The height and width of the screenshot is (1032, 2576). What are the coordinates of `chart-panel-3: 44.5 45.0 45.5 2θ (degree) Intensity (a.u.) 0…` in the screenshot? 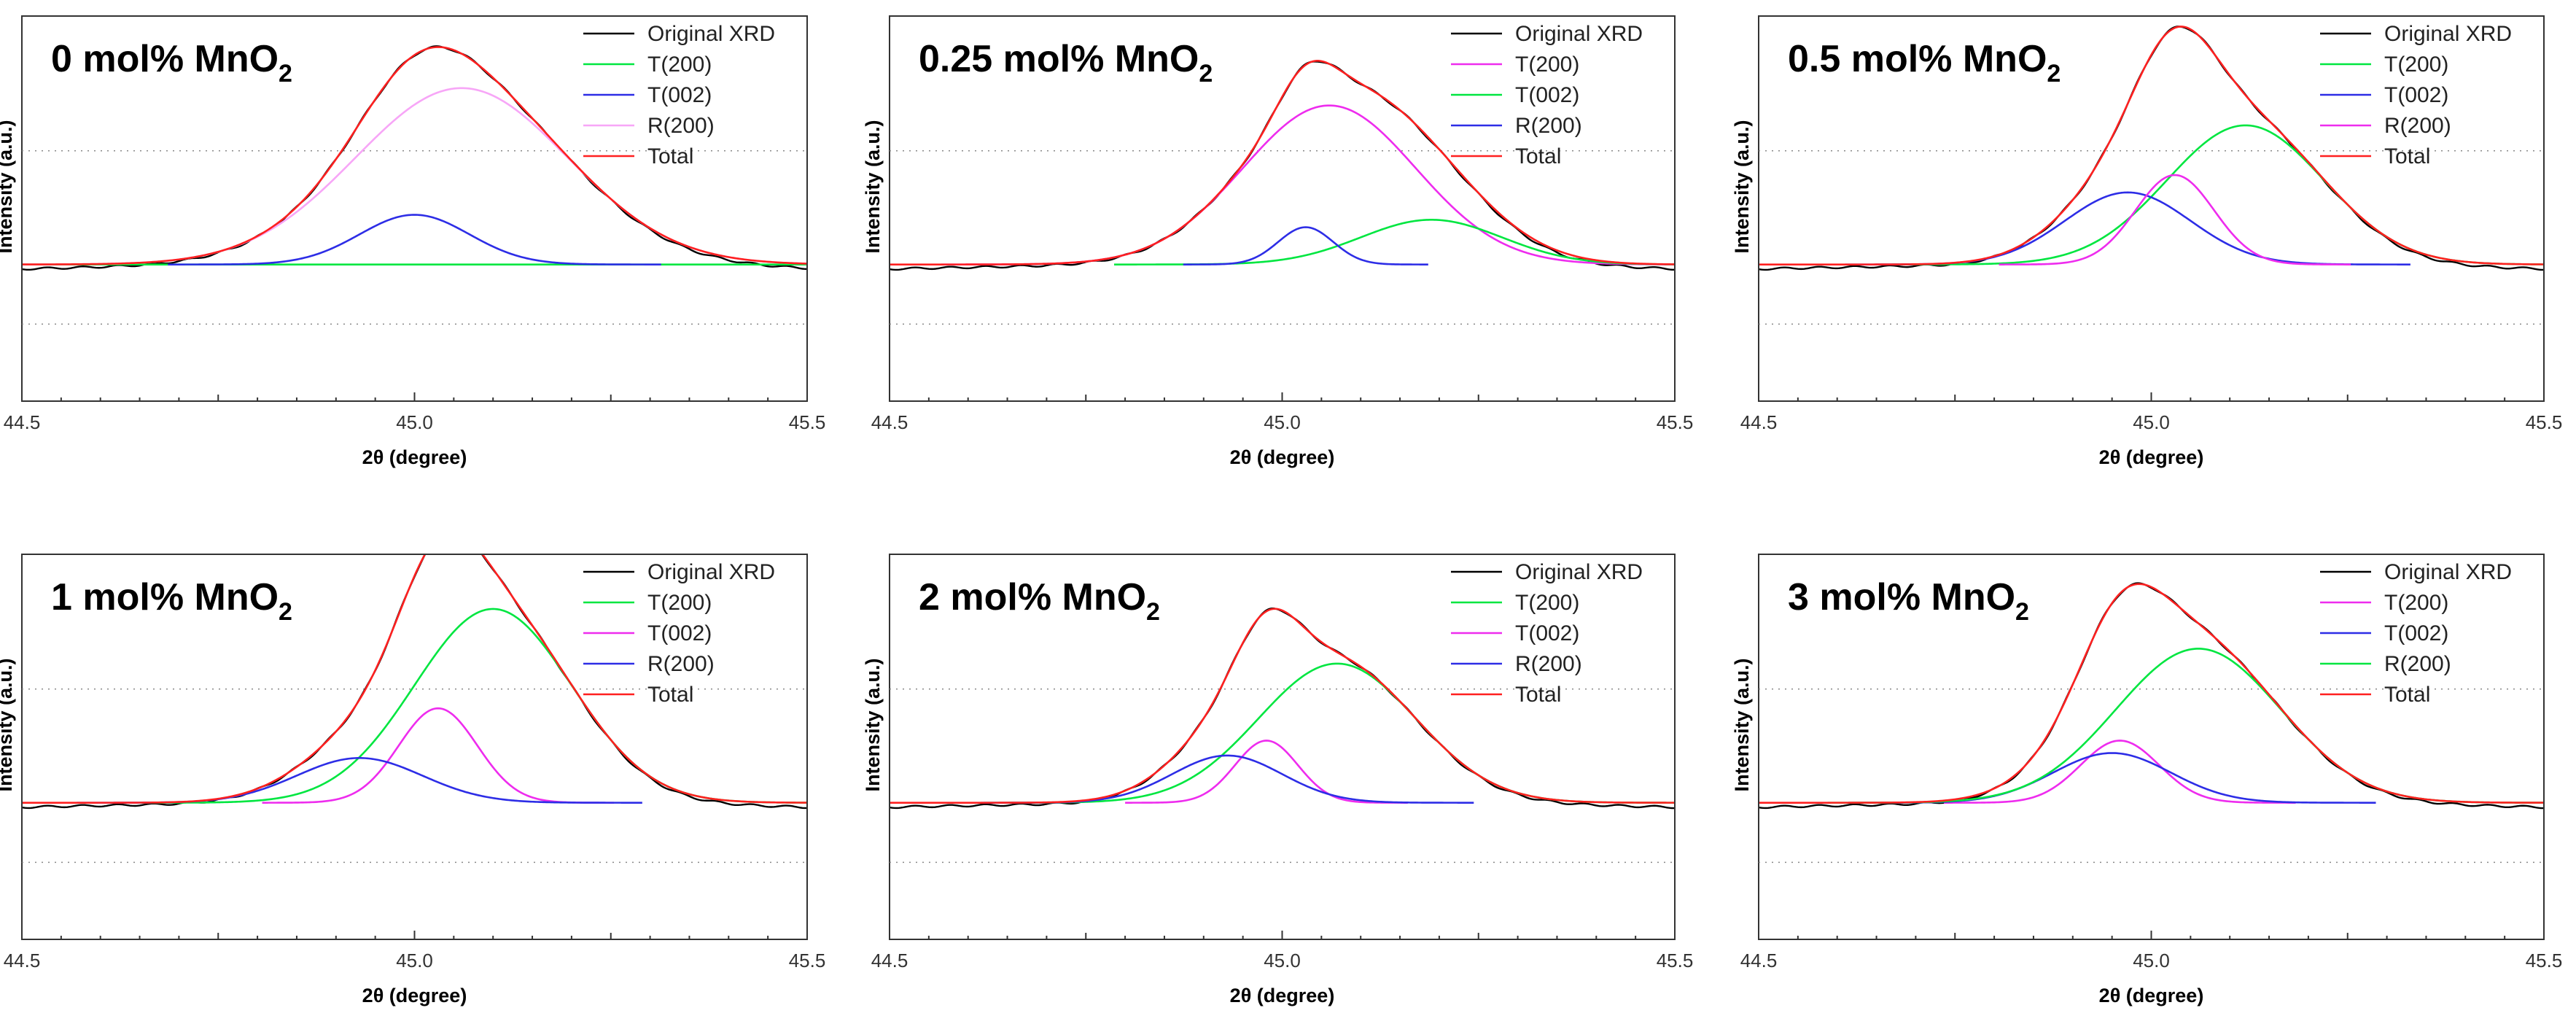 It's located at (2147, 241).